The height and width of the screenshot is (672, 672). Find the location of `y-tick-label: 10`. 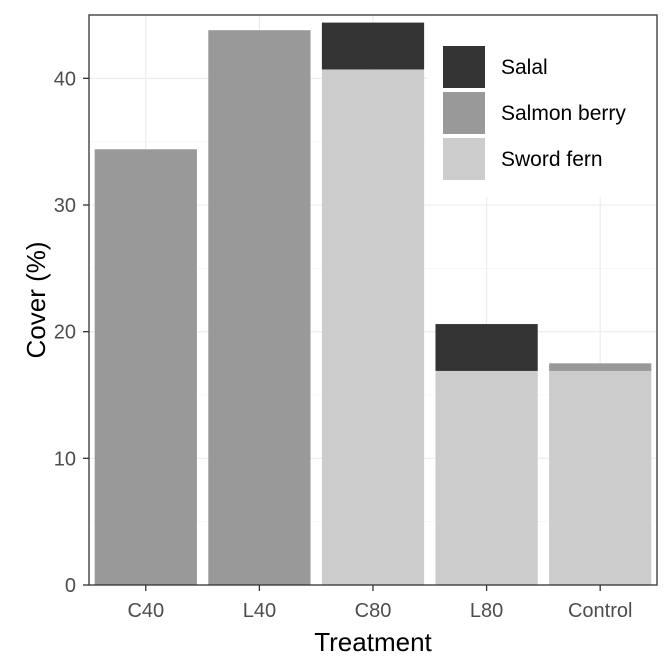

y-tick-label: 10 is located at coordinates (65, 459).